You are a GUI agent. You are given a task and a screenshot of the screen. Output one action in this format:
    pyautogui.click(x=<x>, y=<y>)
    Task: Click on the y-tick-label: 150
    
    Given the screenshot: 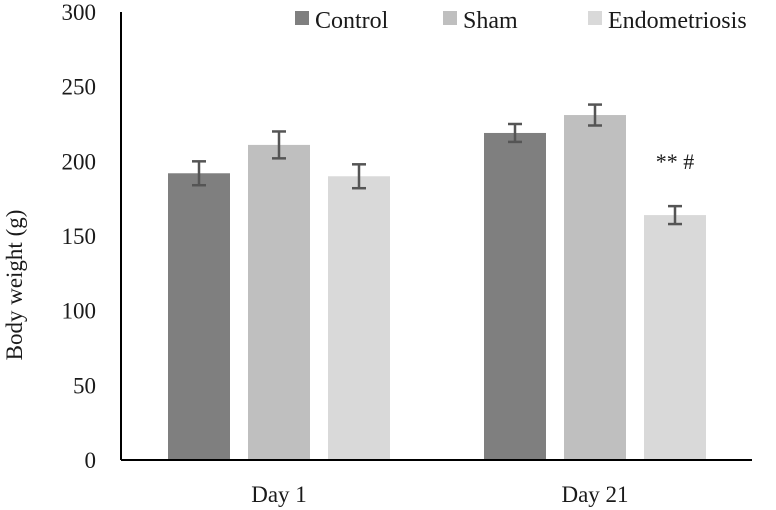 What is the action you would take?
    pyautogui.click(x=79, y=236)
    